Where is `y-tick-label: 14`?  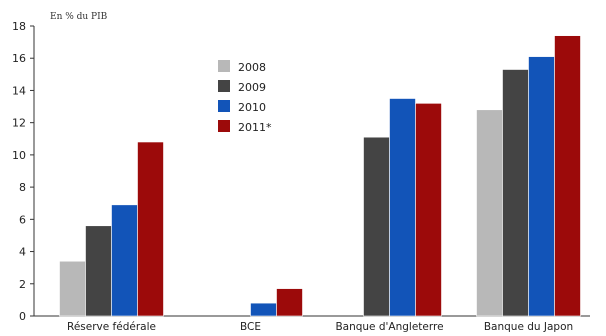 y-tick-label: 14 is located at coordinates (19, 90).